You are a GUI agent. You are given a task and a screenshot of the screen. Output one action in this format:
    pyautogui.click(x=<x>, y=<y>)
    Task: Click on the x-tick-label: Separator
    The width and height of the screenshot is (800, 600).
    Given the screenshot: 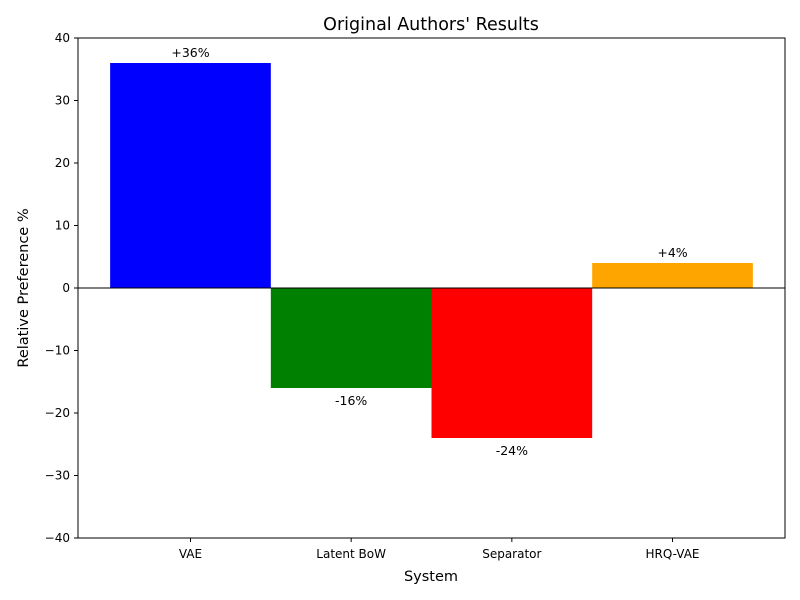 What is the action you would take?
    pyautogui.click(x=511, y=554)
    